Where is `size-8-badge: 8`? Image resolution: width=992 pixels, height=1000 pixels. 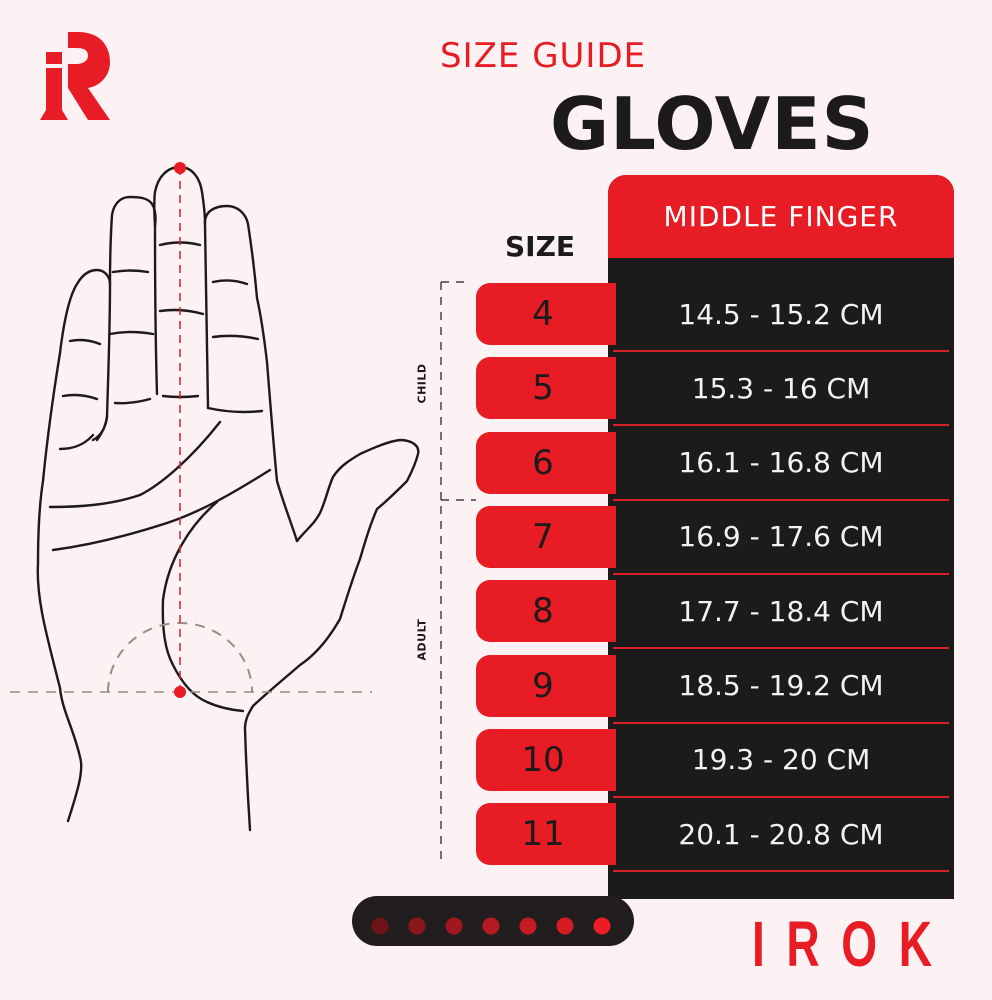 size-8-badge: 8 is located at coordinates (546, 611).